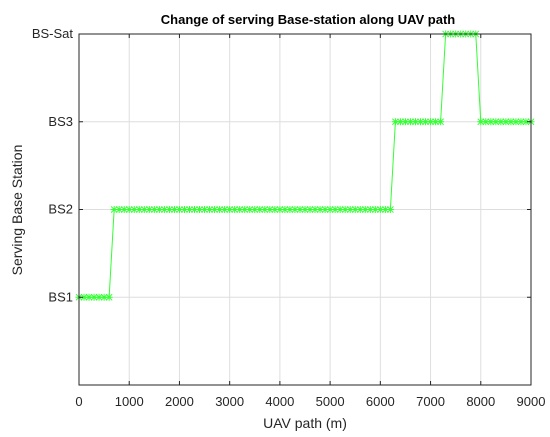 The height and width of the screenshot is (437, 550). I want to click on x-tick-label: 2000, so click(179, 401).